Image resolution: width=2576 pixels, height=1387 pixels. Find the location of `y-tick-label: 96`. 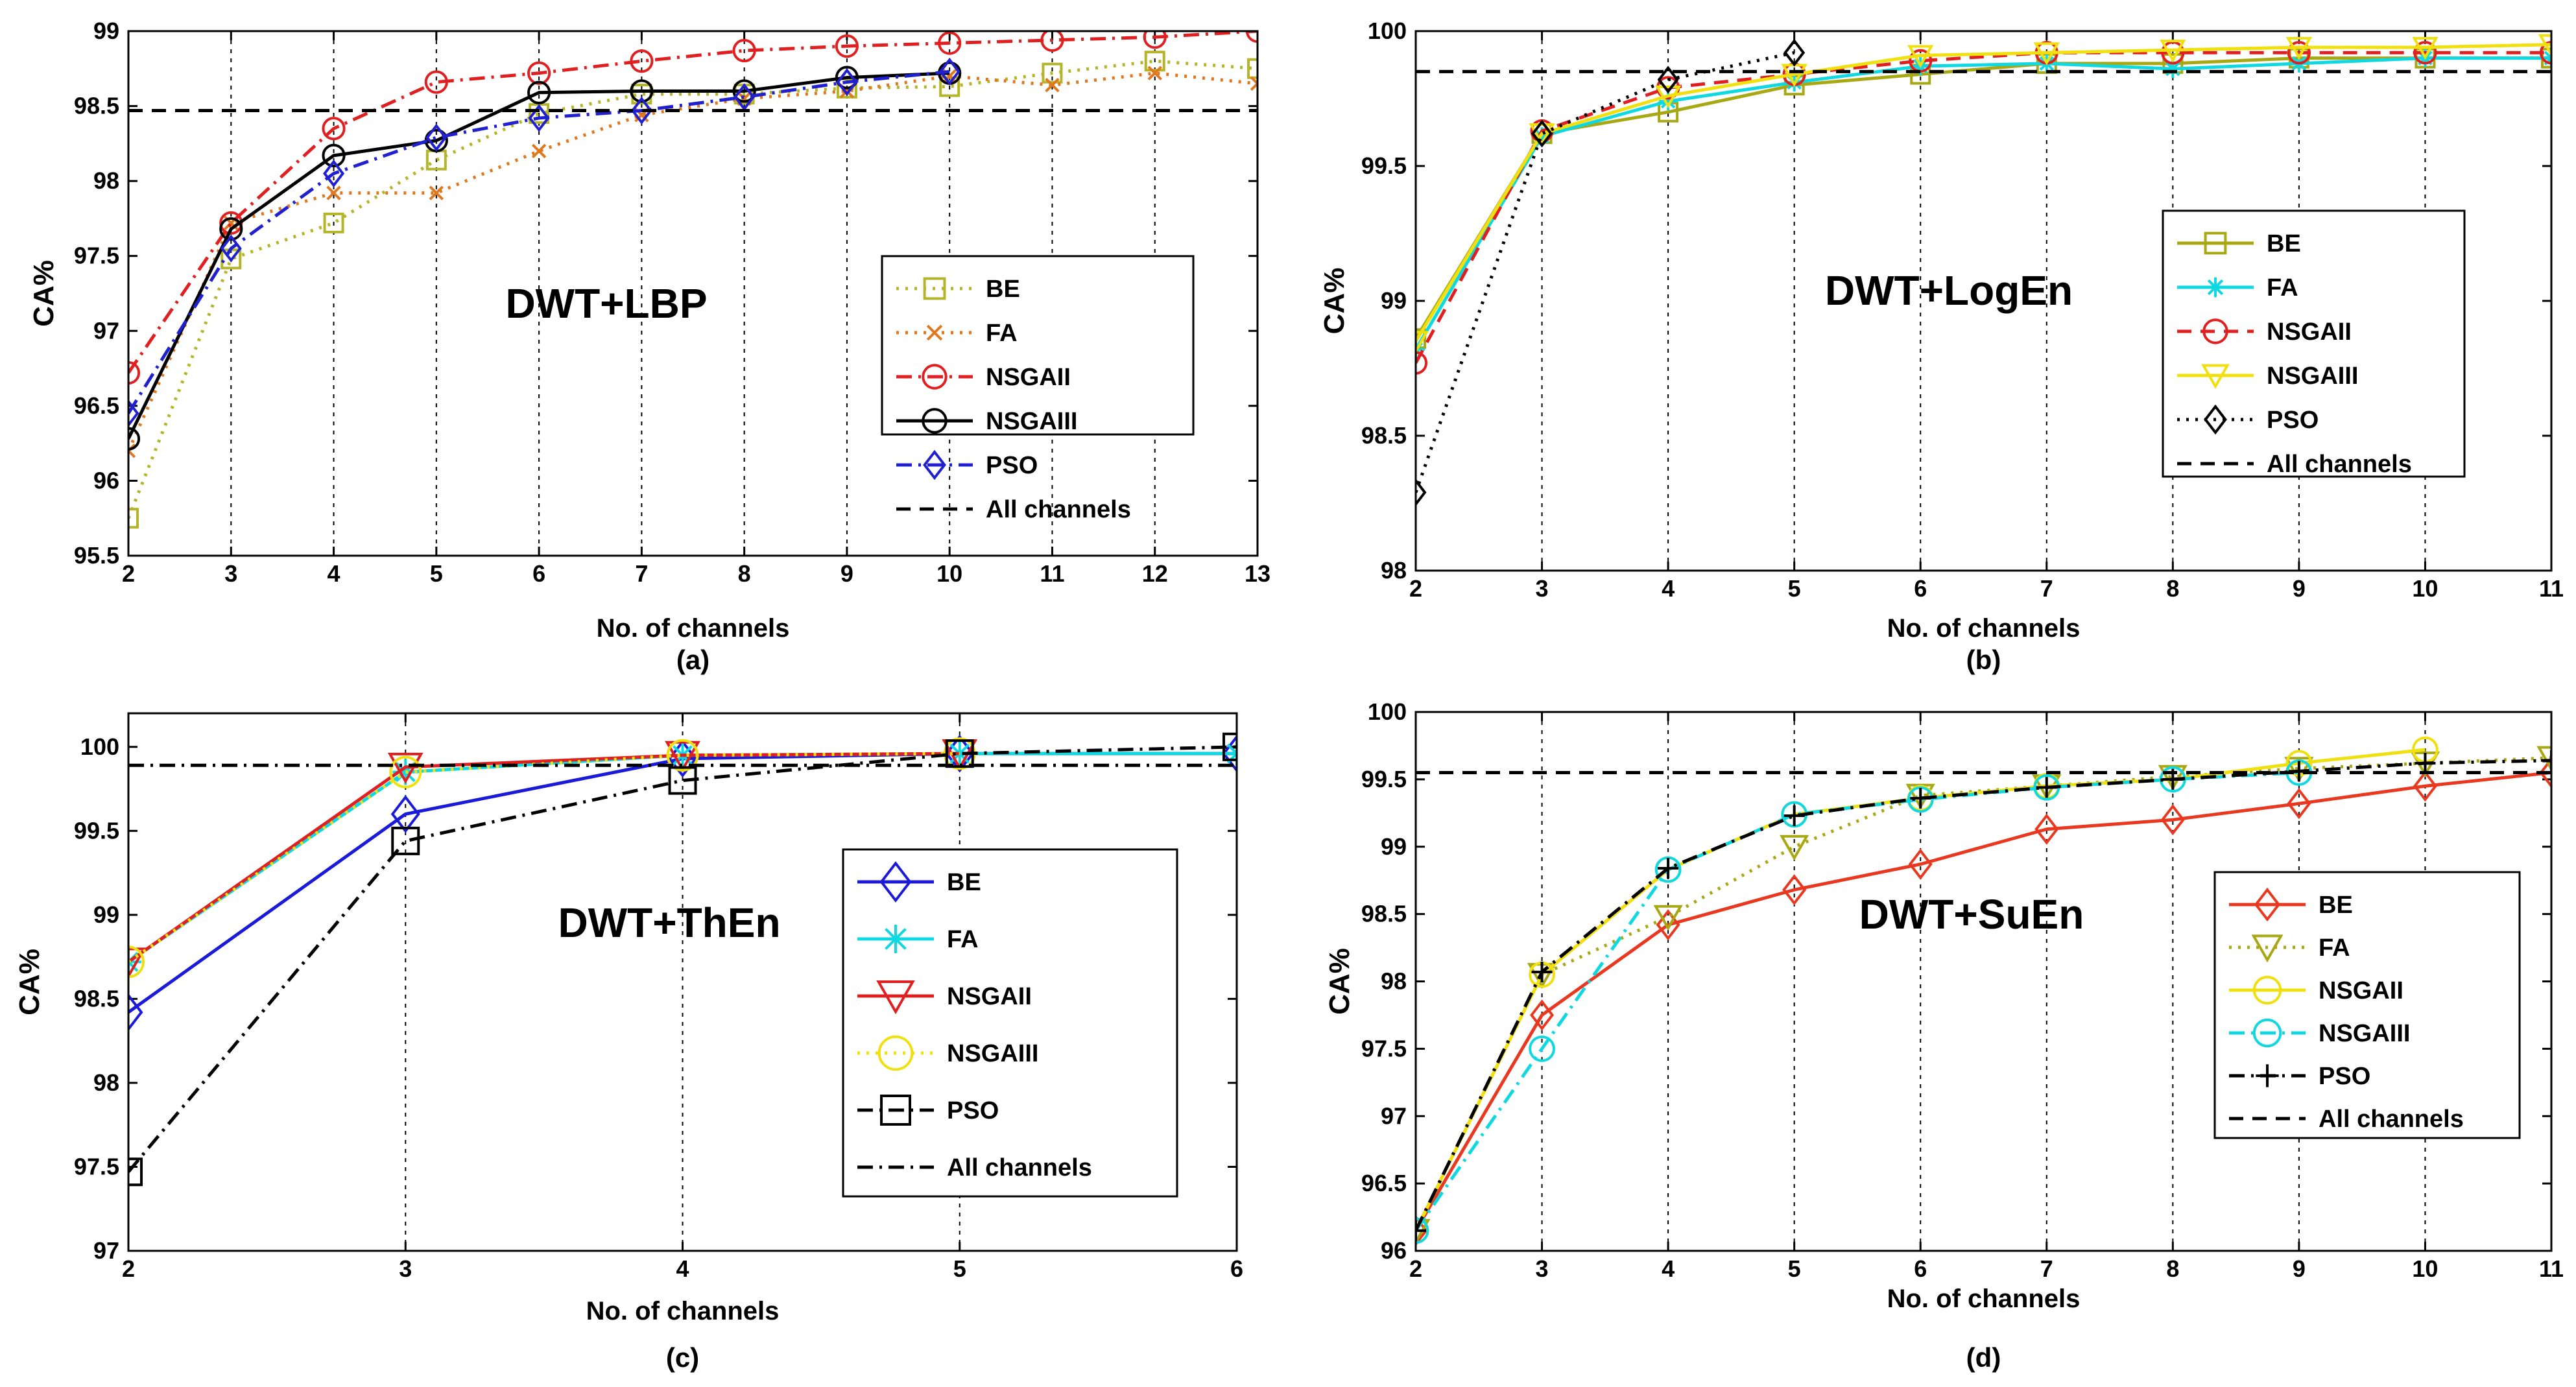

y-tick-label: 96 is located at coordinates (106, 480).